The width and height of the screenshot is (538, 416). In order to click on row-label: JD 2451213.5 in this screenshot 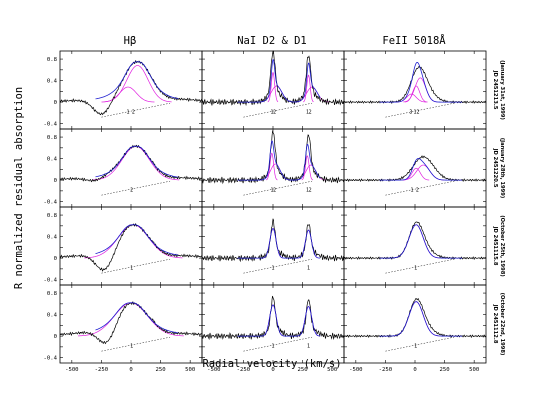, I will do `click(495, 90)`.